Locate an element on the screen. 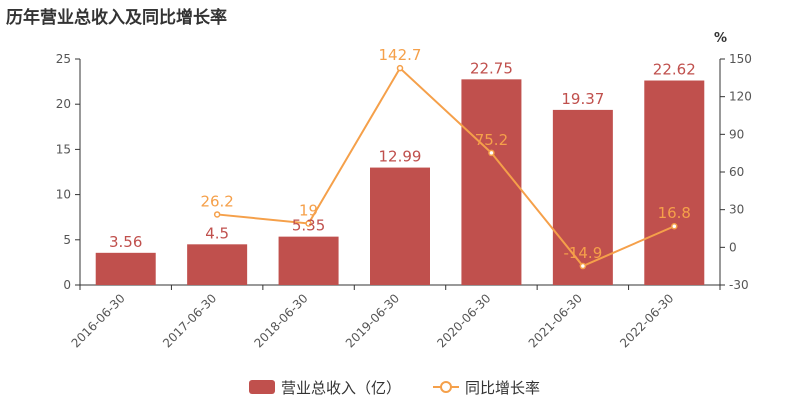 Image resolution: width=800 pixels, height=400 pixels. bar-value-label: 22.62 is located at coordinates (674, 70).